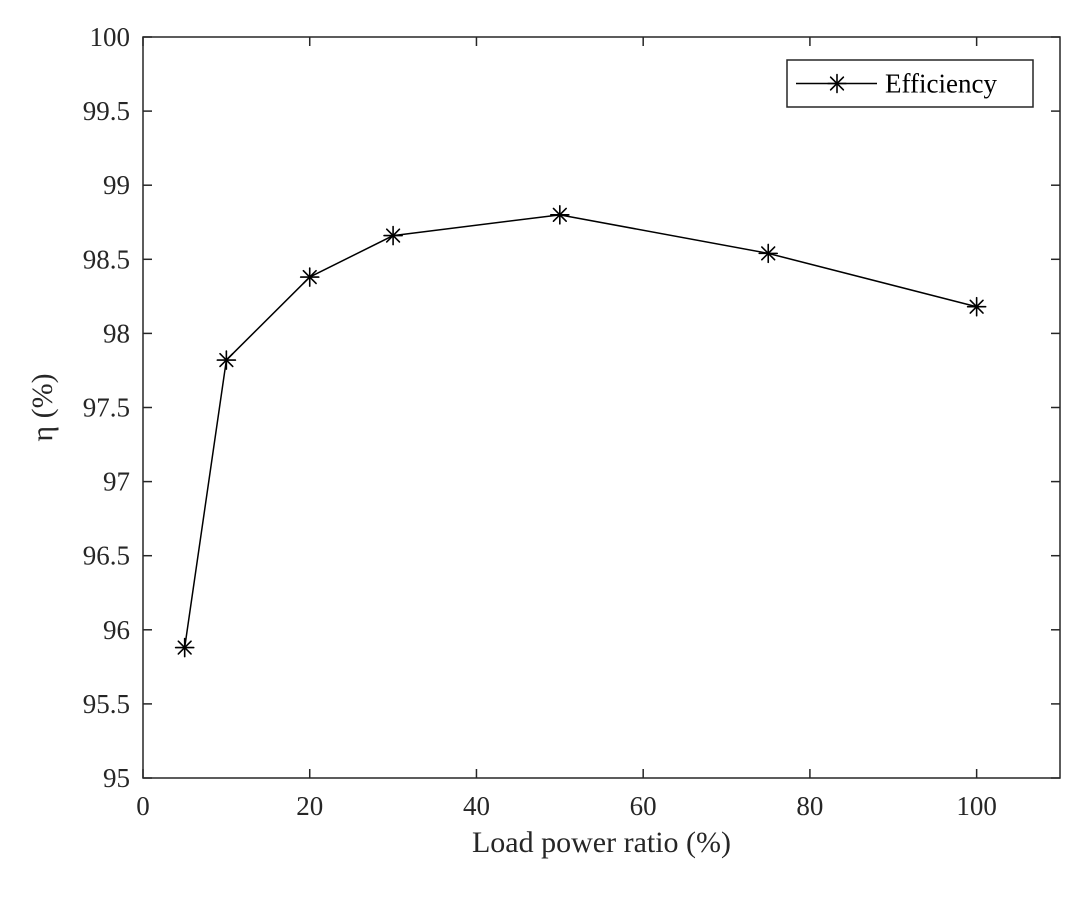  What do you see at coordinates (476, 806) in the screenshot?
I see `x-tick-label: 40` at bounding box center [476, 806].